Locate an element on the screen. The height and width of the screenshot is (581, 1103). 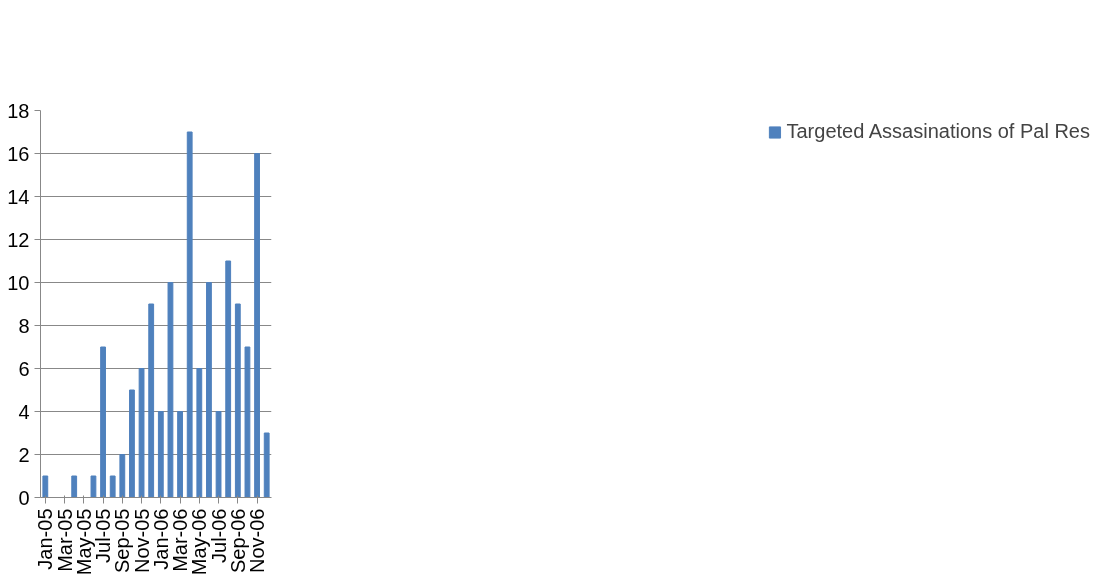
legend-label: Targeted Assasinations of Pal Res is located at coordinates (938, 131).